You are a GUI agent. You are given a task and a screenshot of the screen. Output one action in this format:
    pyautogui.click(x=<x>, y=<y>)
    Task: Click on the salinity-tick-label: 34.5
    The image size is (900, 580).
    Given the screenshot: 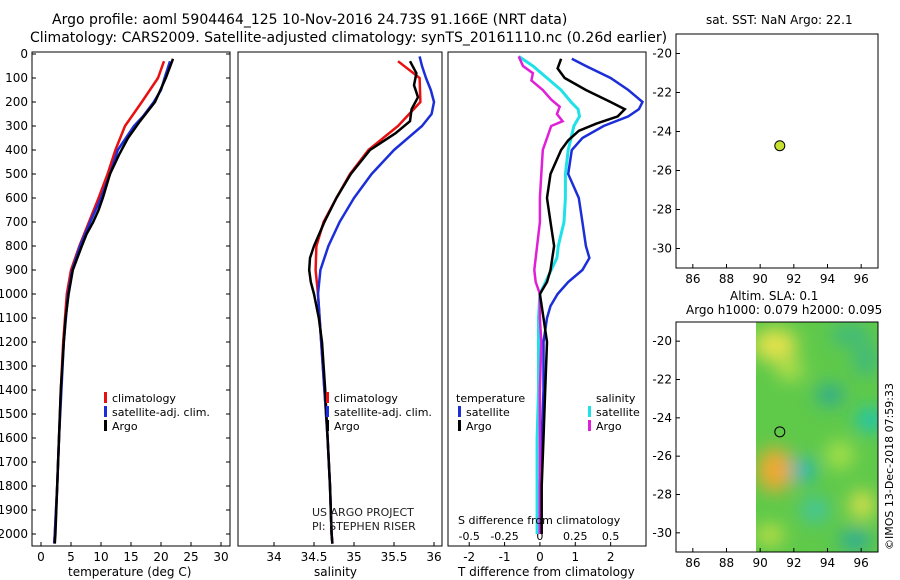 What is the action you would take?
    pyautogui.click(x=314, y=557)
    